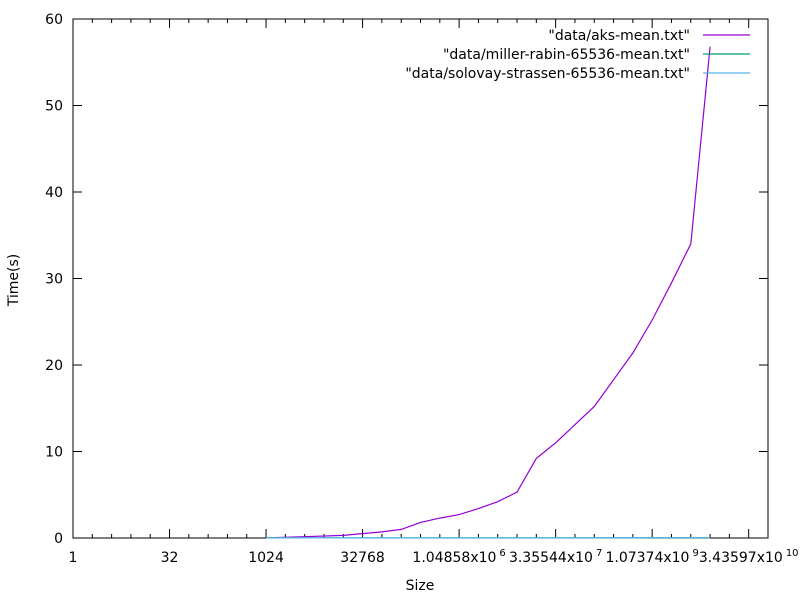 The width and height of the screenshot is (800, 600). I want to click on x-tick-label: 1.07374x10 9, so click(651, 557).